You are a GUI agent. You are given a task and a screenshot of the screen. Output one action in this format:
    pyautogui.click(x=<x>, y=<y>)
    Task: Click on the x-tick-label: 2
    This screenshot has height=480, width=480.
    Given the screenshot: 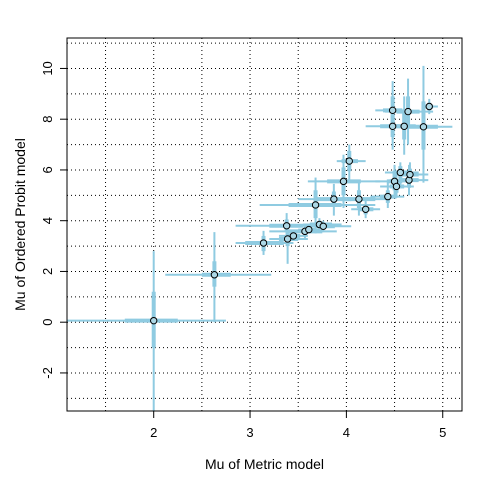 What is the action you would take?
    pyautogui.click(x=153, y=432)
    